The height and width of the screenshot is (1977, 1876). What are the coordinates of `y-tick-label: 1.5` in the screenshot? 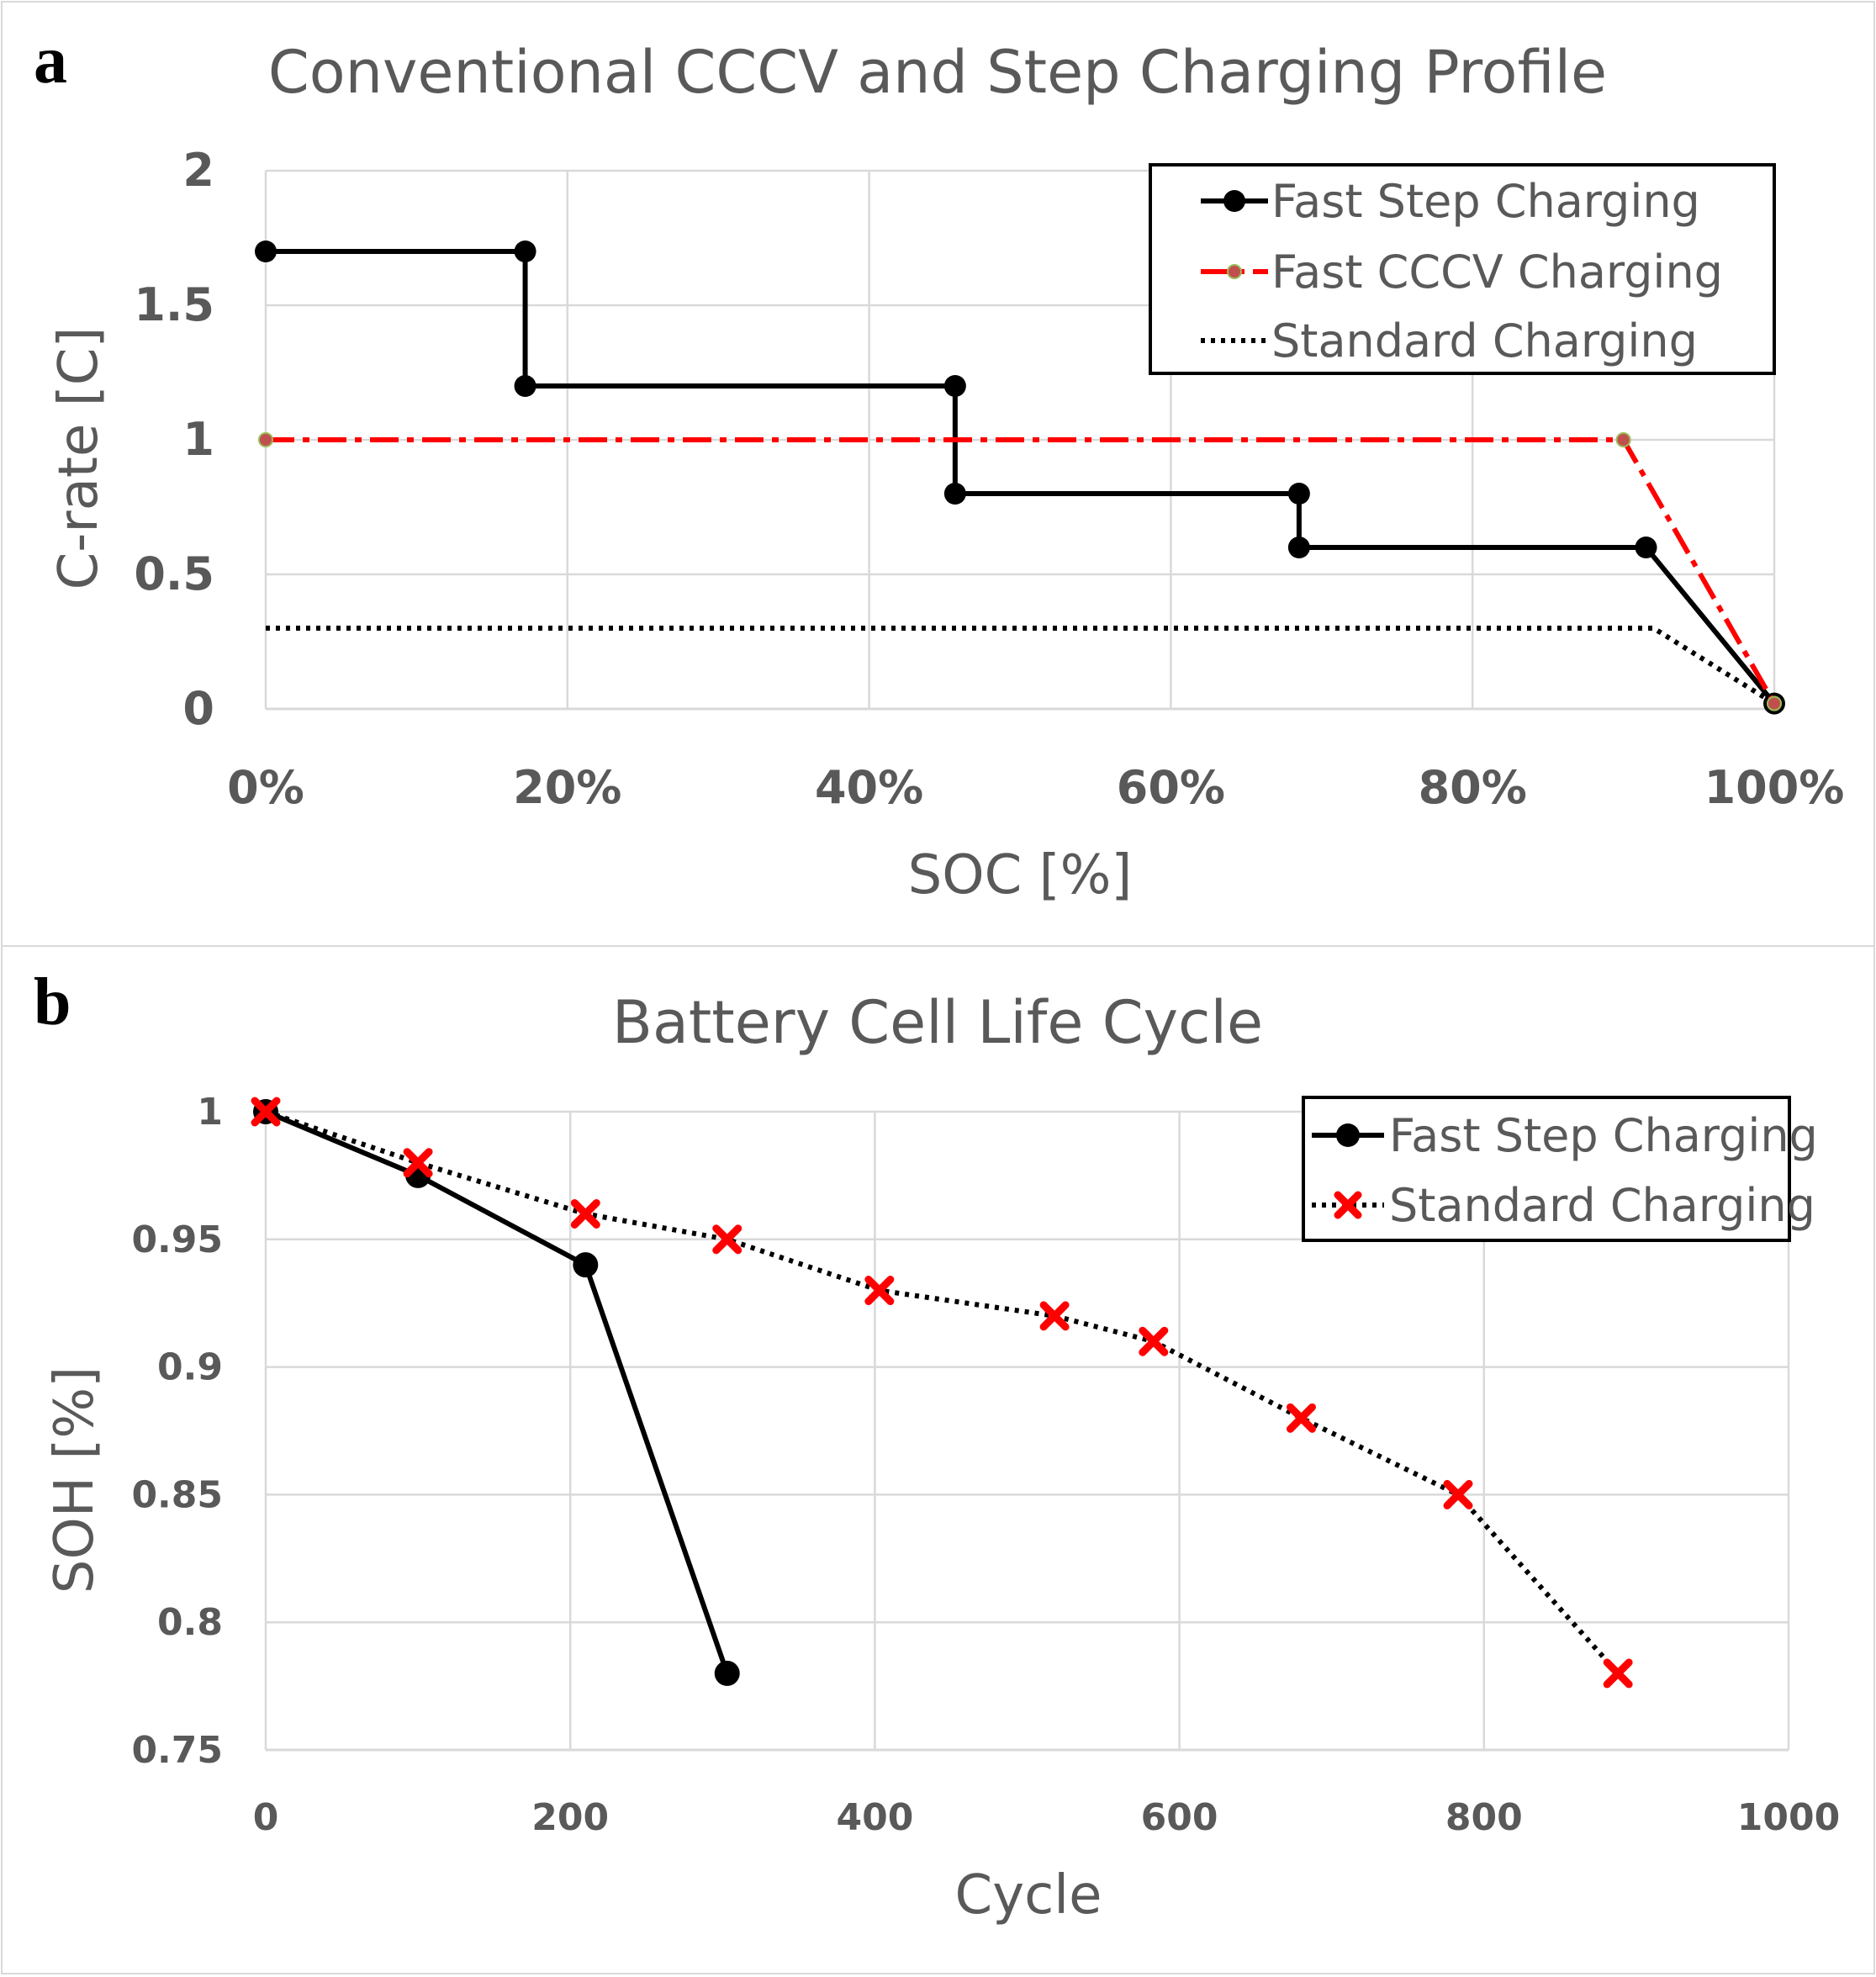 It's located at (174, 305).